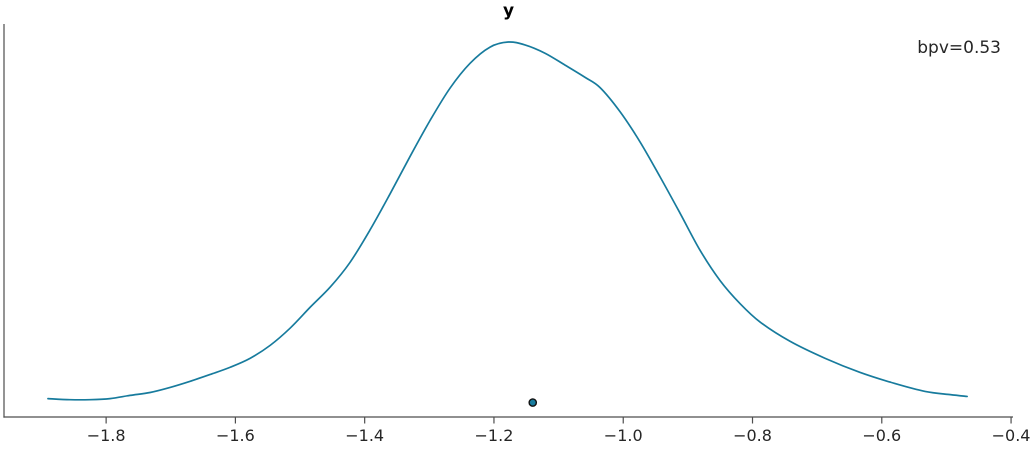 Image resolution: width=1035 pixels, height=450 pixels. Describe the element at coordinates (881, 435) in the screenshot. I see `x-tick-label: −0.6` at that location.